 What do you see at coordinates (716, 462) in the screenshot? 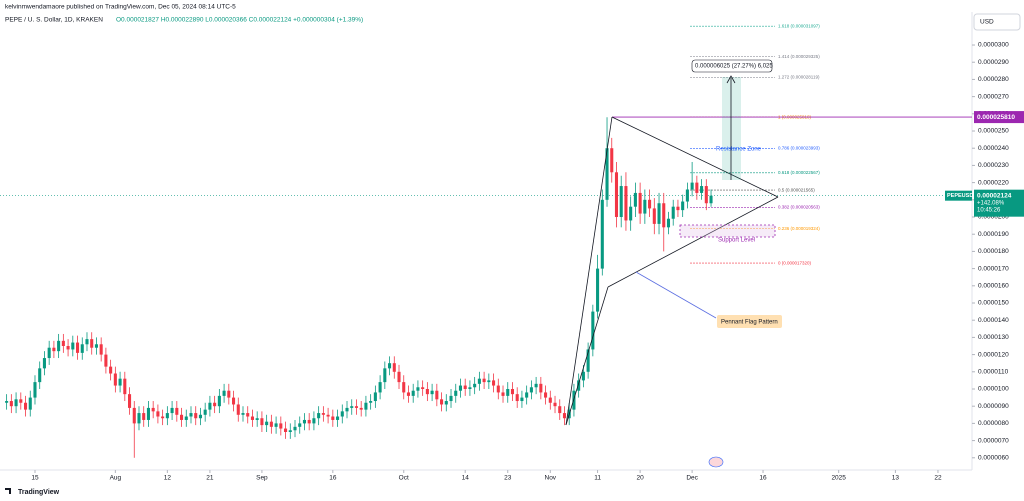
I see `event-icon` at bounding box center [716, 462].